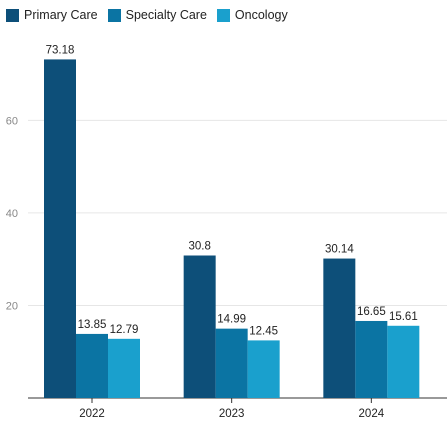  I want to click on legend-swatch-oncology, so click(223, 15).